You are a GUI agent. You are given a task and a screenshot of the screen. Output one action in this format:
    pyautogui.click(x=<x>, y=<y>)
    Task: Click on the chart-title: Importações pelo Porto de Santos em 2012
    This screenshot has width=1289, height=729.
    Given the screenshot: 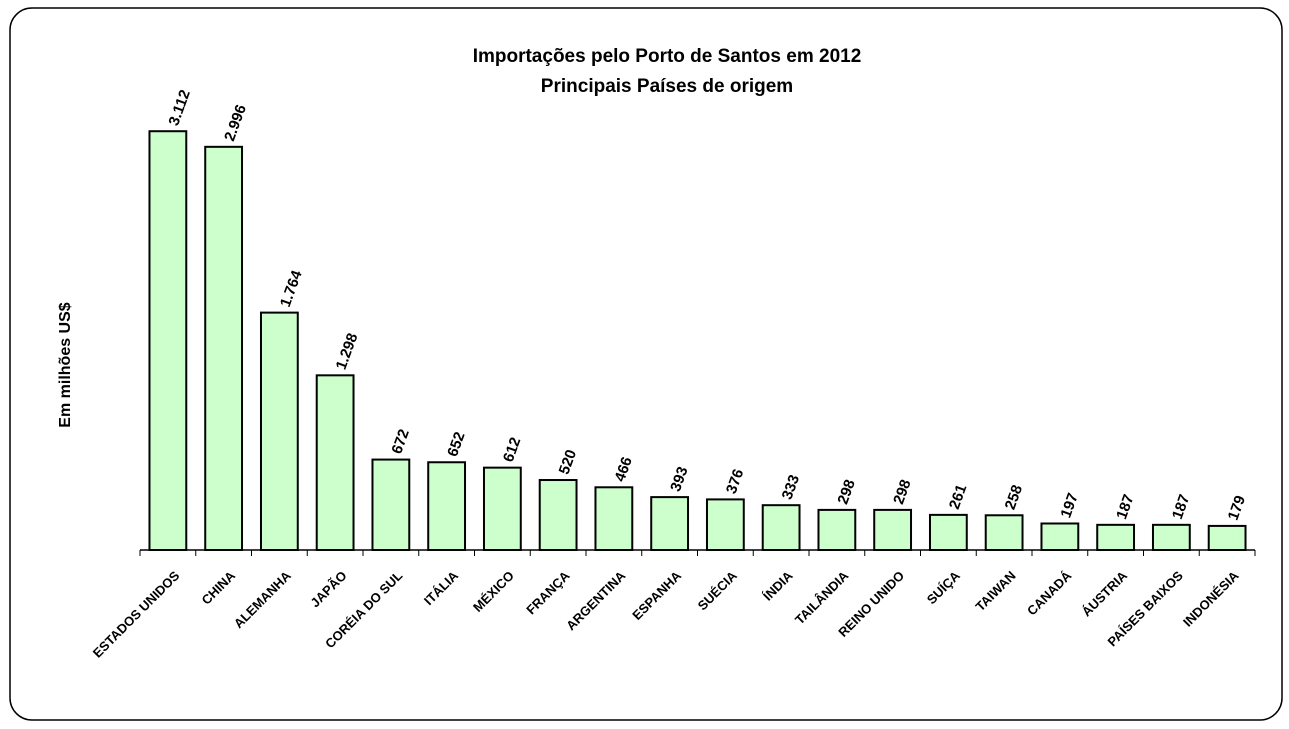 What is the action you would take?
    pyautogui.click(x=667, y=56)
    